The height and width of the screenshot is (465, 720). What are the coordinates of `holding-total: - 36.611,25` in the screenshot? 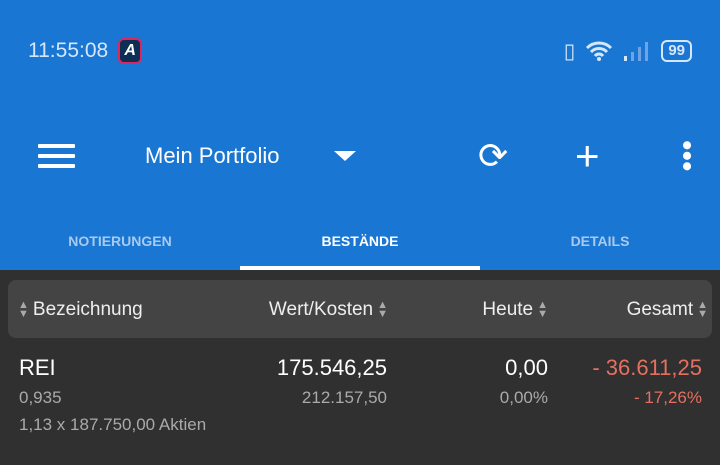 It's located at (647, 367).